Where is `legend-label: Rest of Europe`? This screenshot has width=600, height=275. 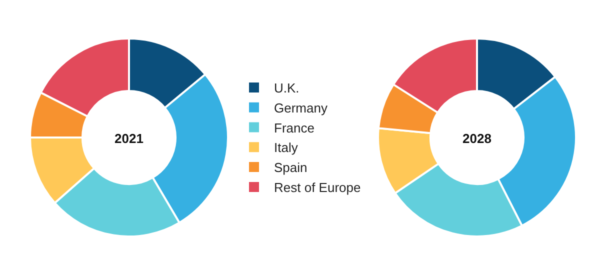 legend-label: Rest of Europe is located at coordinates (317, 188).